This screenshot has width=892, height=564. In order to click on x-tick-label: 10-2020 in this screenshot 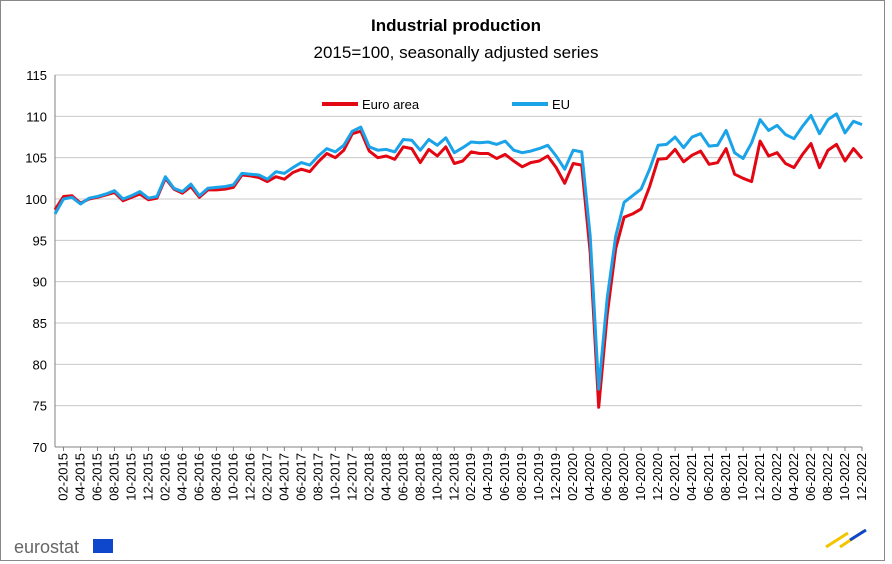, I will do `click(640, 477)`.